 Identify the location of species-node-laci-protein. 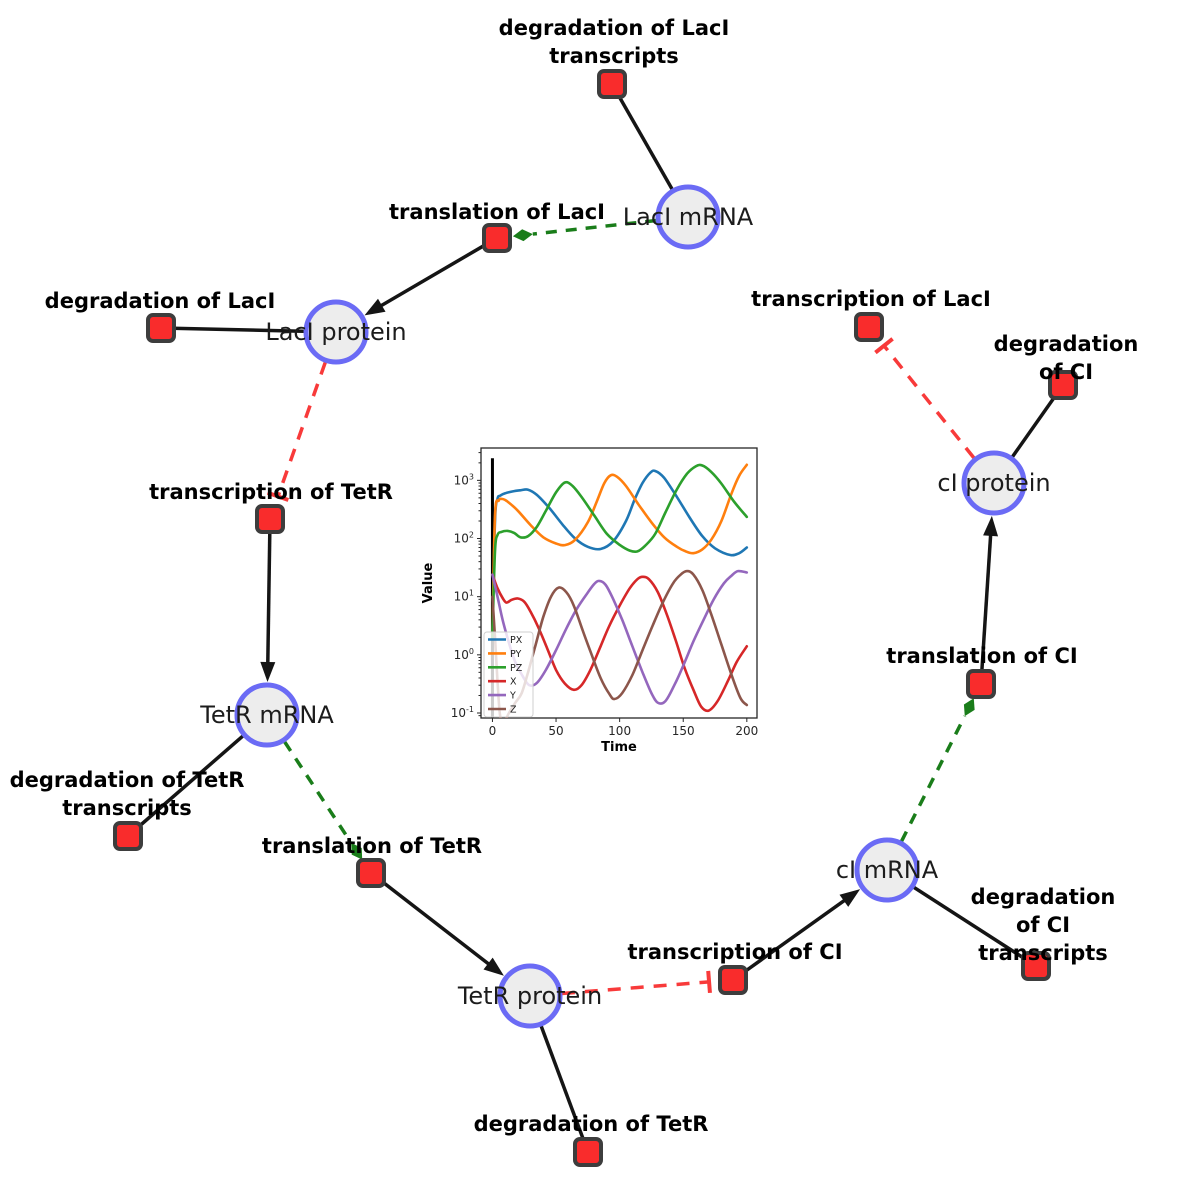
(336, 332).